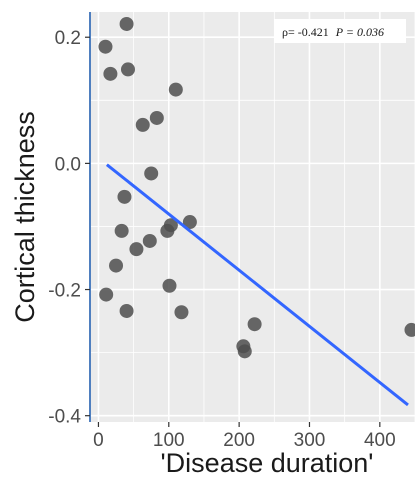  I want to click on stats-annotation: ρ= -0.421 P = 0.036, so click(340, 31).